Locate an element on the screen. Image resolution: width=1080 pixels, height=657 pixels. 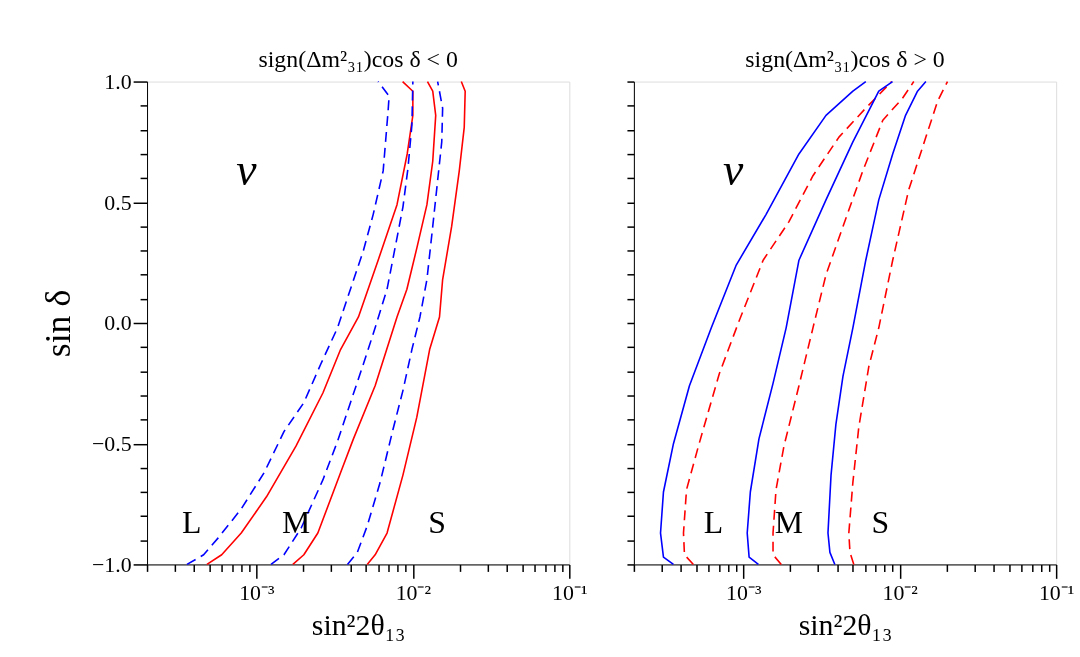
chart-title: sign(Δm²₃₁)cos δ < 0 is located at coordinates (358, 58).